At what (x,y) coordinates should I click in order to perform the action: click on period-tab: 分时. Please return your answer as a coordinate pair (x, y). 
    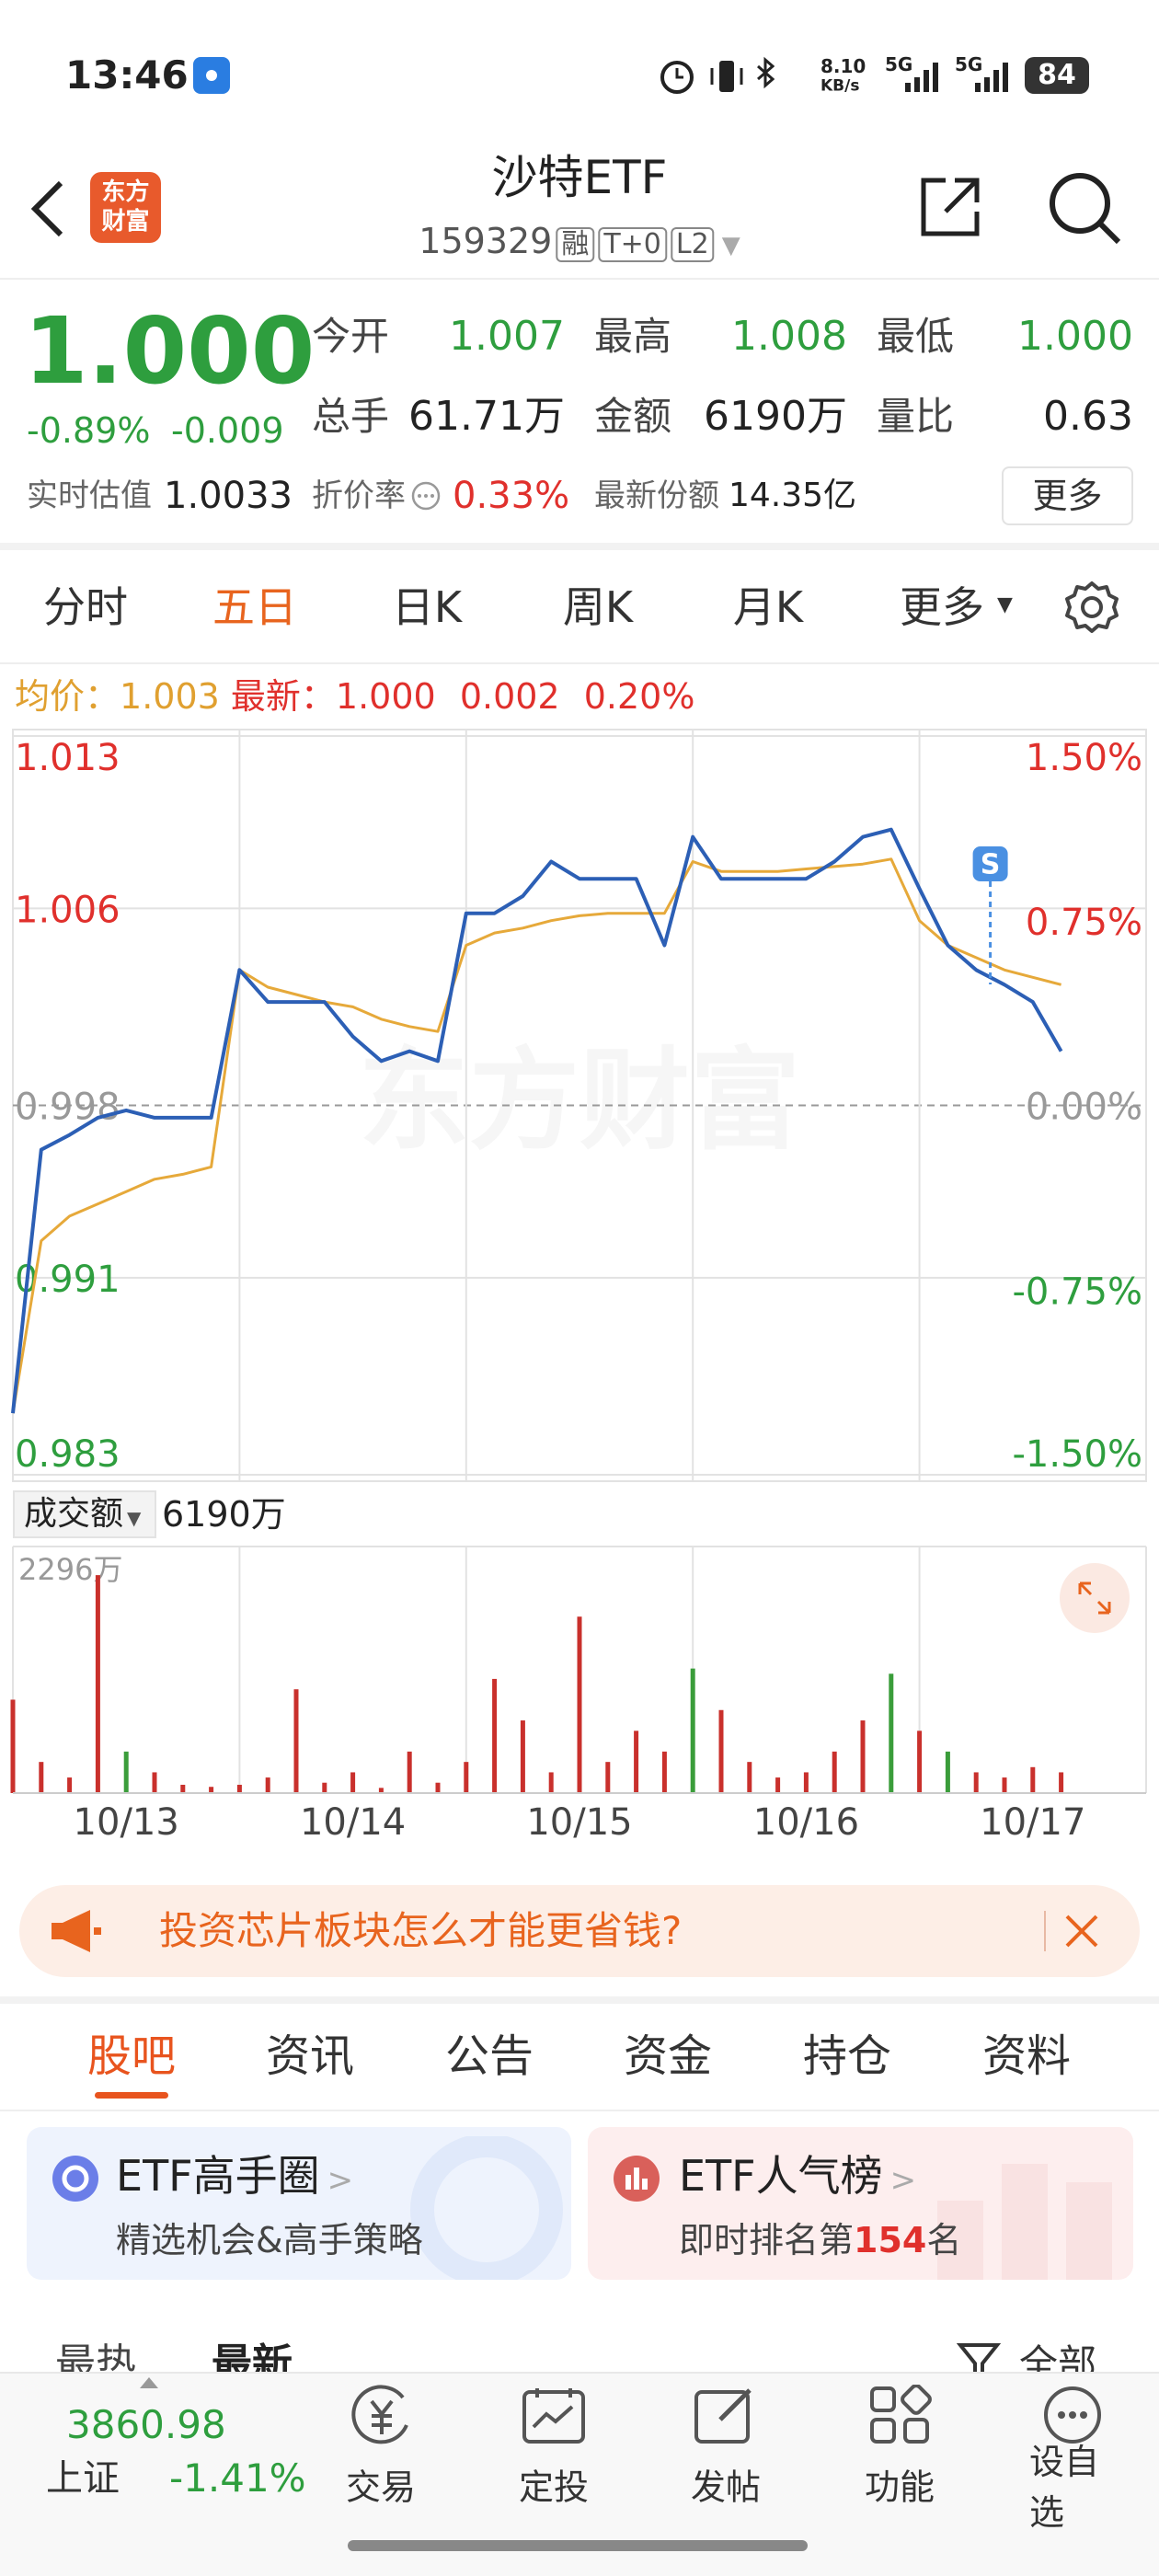
    Looking at the image, I should click on (85, 607).